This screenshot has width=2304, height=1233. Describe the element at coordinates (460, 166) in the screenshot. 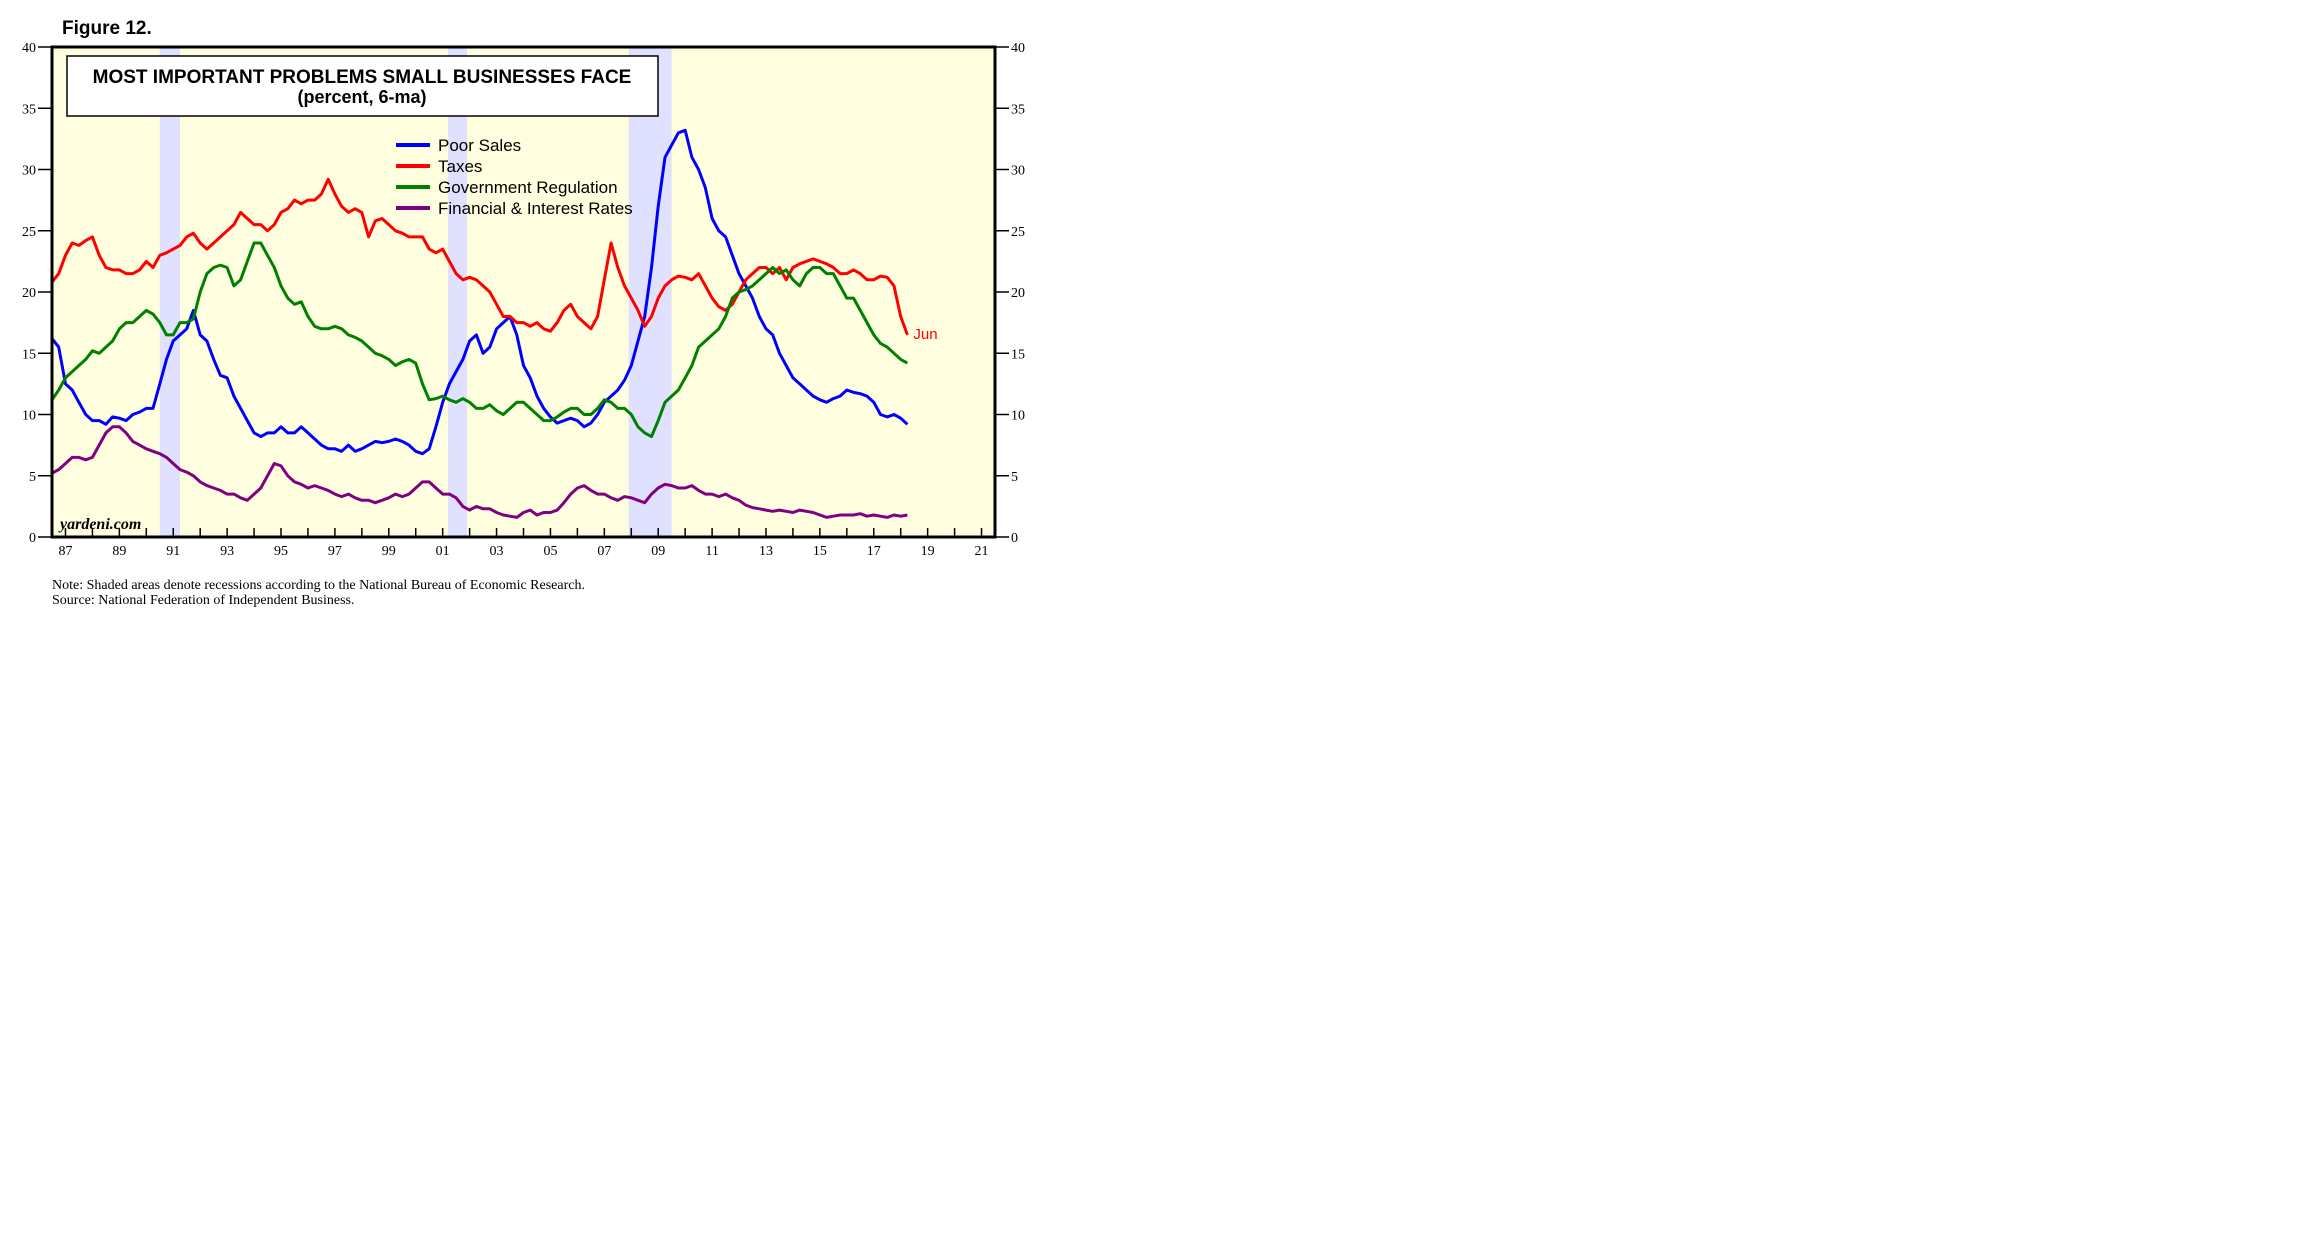

I see `legend-label-taxes: Taxes` at that location.